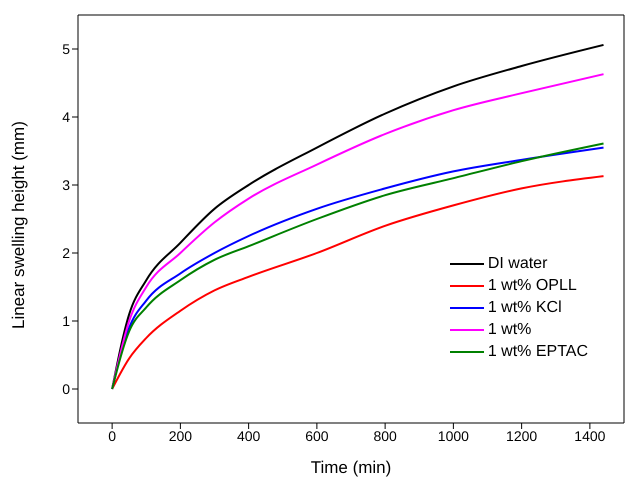 The width and height of the screenshot is (636, 486). Describe the element at coordinates (590, 436) in the screenshot. I see `x-tick-label: 1400` at that location.